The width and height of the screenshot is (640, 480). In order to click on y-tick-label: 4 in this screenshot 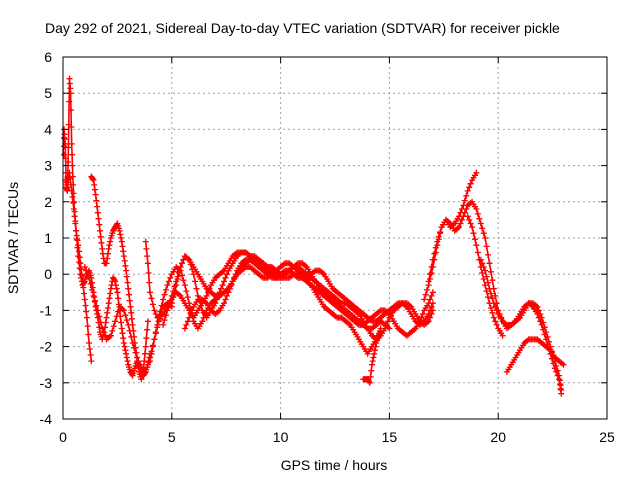, I will do `click(48, 129)`.